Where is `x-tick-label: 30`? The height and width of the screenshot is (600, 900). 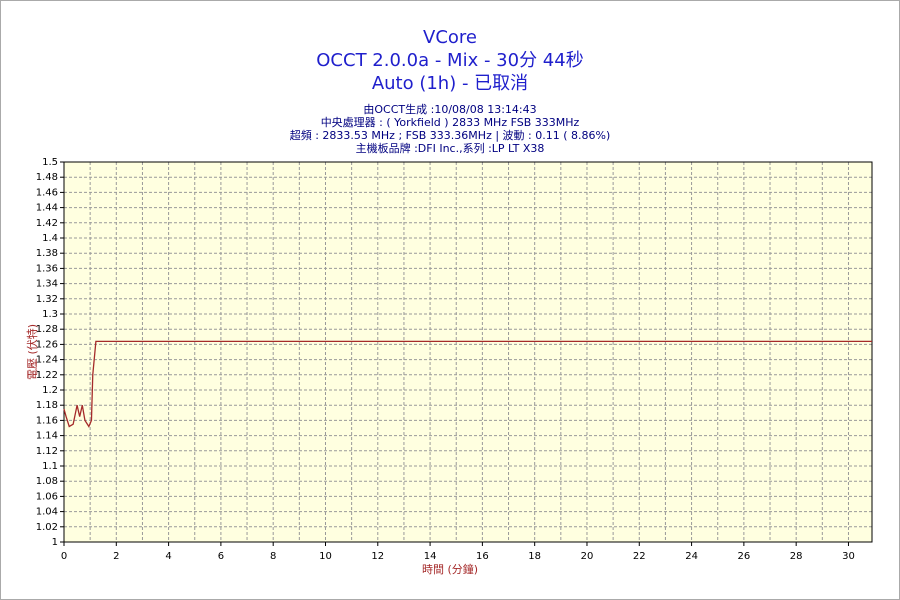 x-tick-label: 30 is located at coordinates (848, 556).